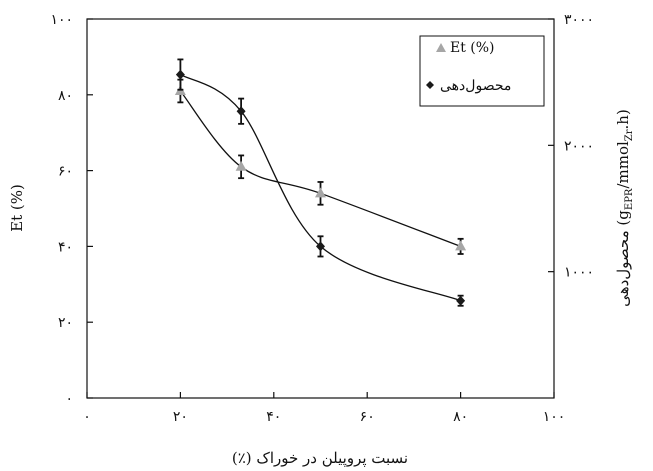 The image size is (653, 471). What do you see at coordinates (475, 86) in the screenshot?
I see `legend-label-productivity: محصول‌دهی` at bounding box center [475, 86].